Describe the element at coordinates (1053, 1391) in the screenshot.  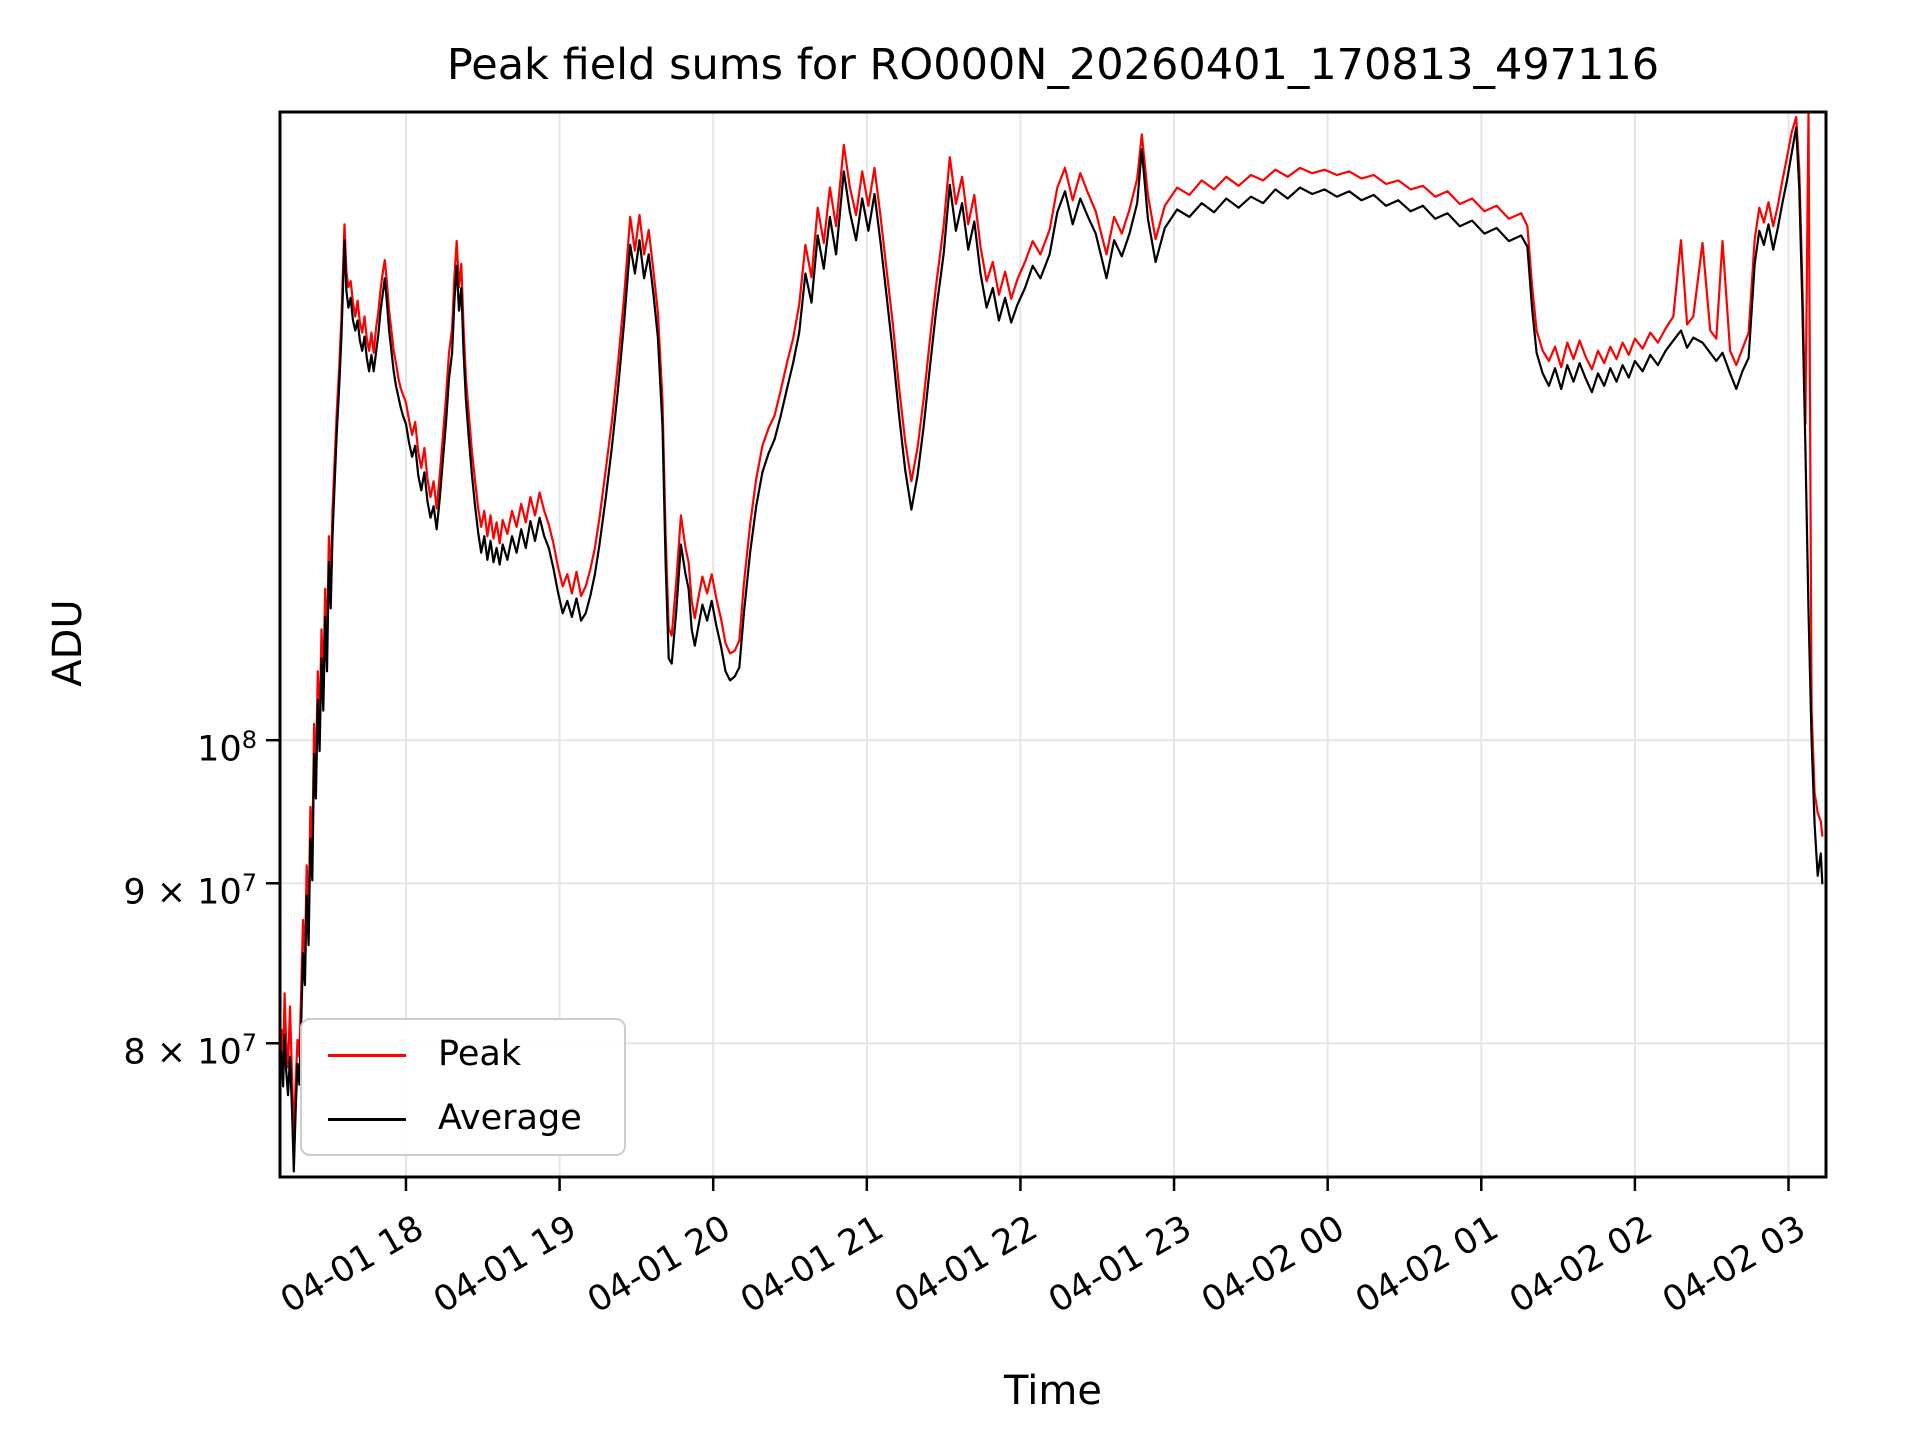
I see `x-axis-label: Time` at that location.